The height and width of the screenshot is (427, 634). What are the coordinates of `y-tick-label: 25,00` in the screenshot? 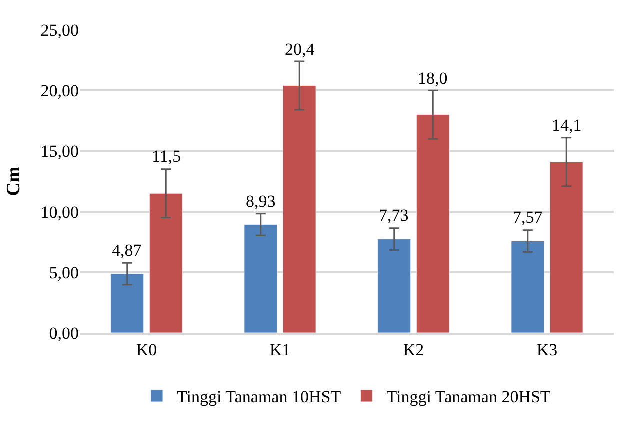 It's located at (59, 30).